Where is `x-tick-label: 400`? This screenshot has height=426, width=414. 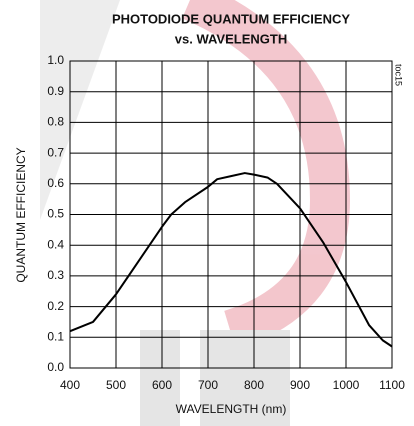
x-tick-label: 400 is located at coordinates (70, 385).